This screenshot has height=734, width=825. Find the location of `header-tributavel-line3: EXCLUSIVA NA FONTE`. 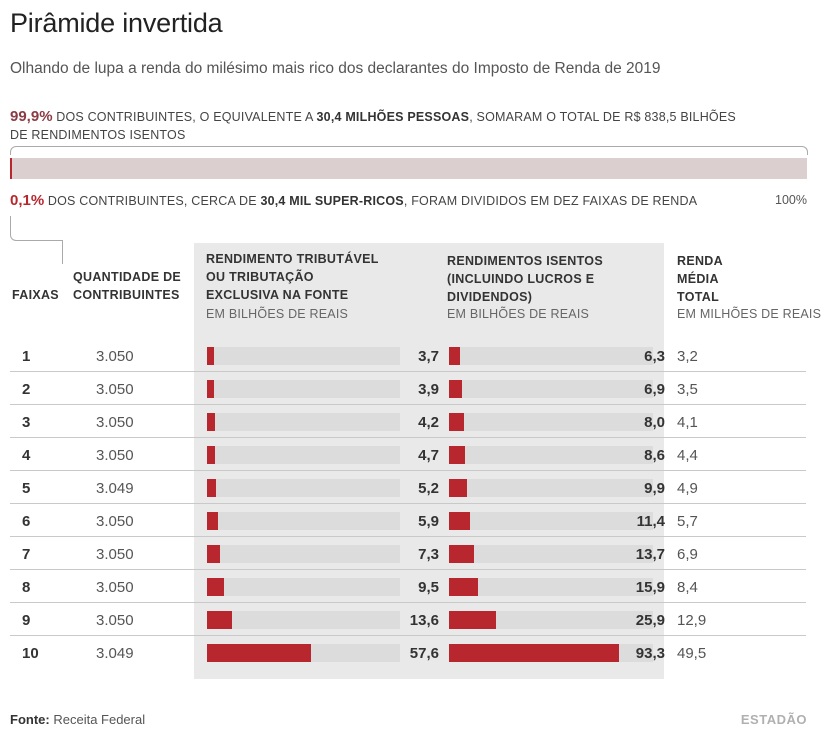

header-tributavel-line3: EXCLUSIVA NA FONTE is located at coordinates (277, 295).